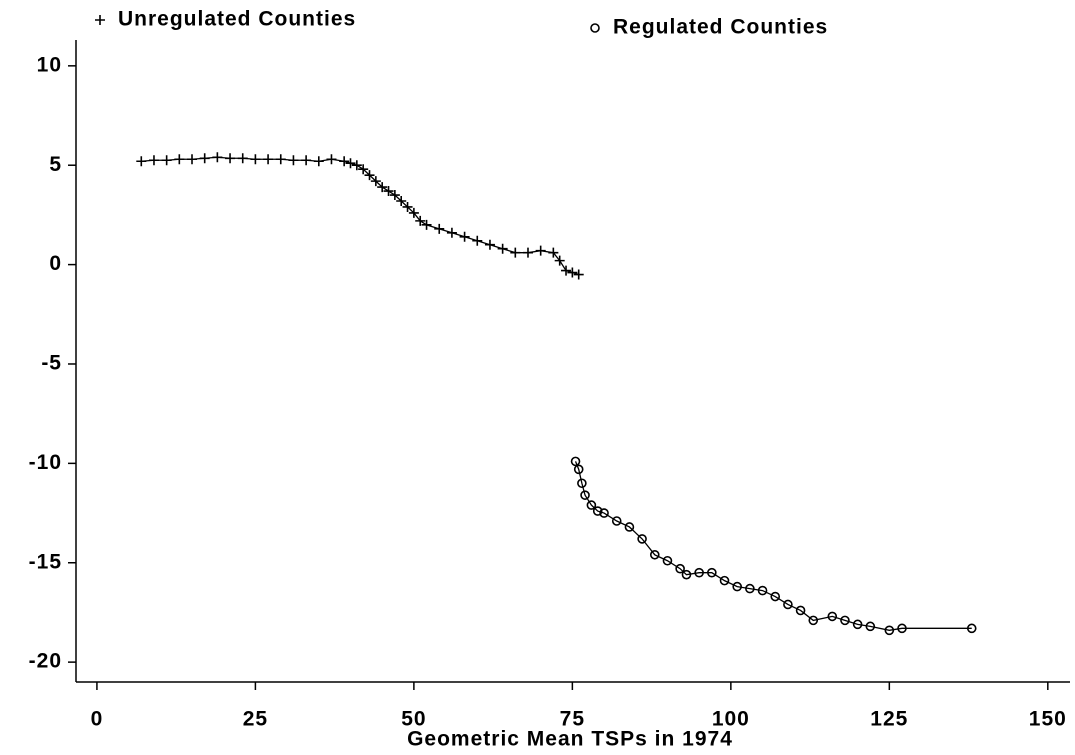 The width and height of the screenshot is (1075, 755). What do you see at coordinates (45, 462) in the screenshot?
I see `y-tick-label: -10` at bounding box center [45, 462].